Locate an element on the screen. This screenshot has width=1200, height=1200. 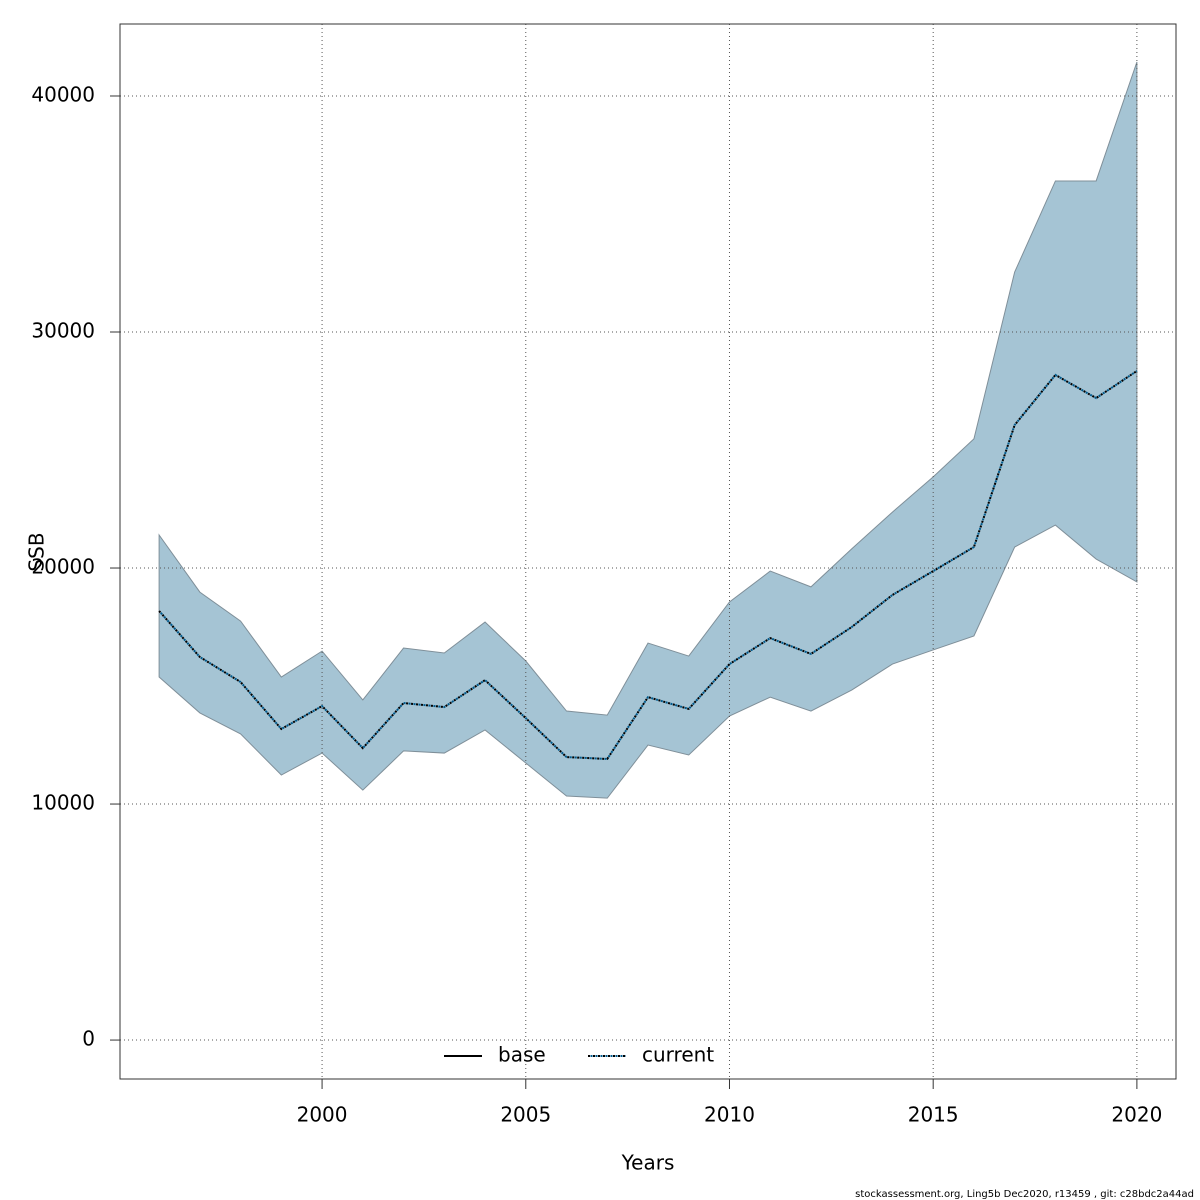
x-tick-label: 2020 is located at coordinates (1136, 1115).